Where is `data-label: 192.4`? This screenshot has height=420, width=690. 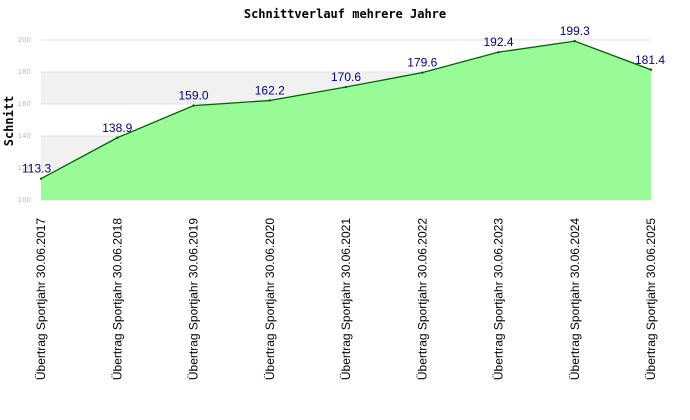
data-label: 192.4 is located at coordinates (498, 42).